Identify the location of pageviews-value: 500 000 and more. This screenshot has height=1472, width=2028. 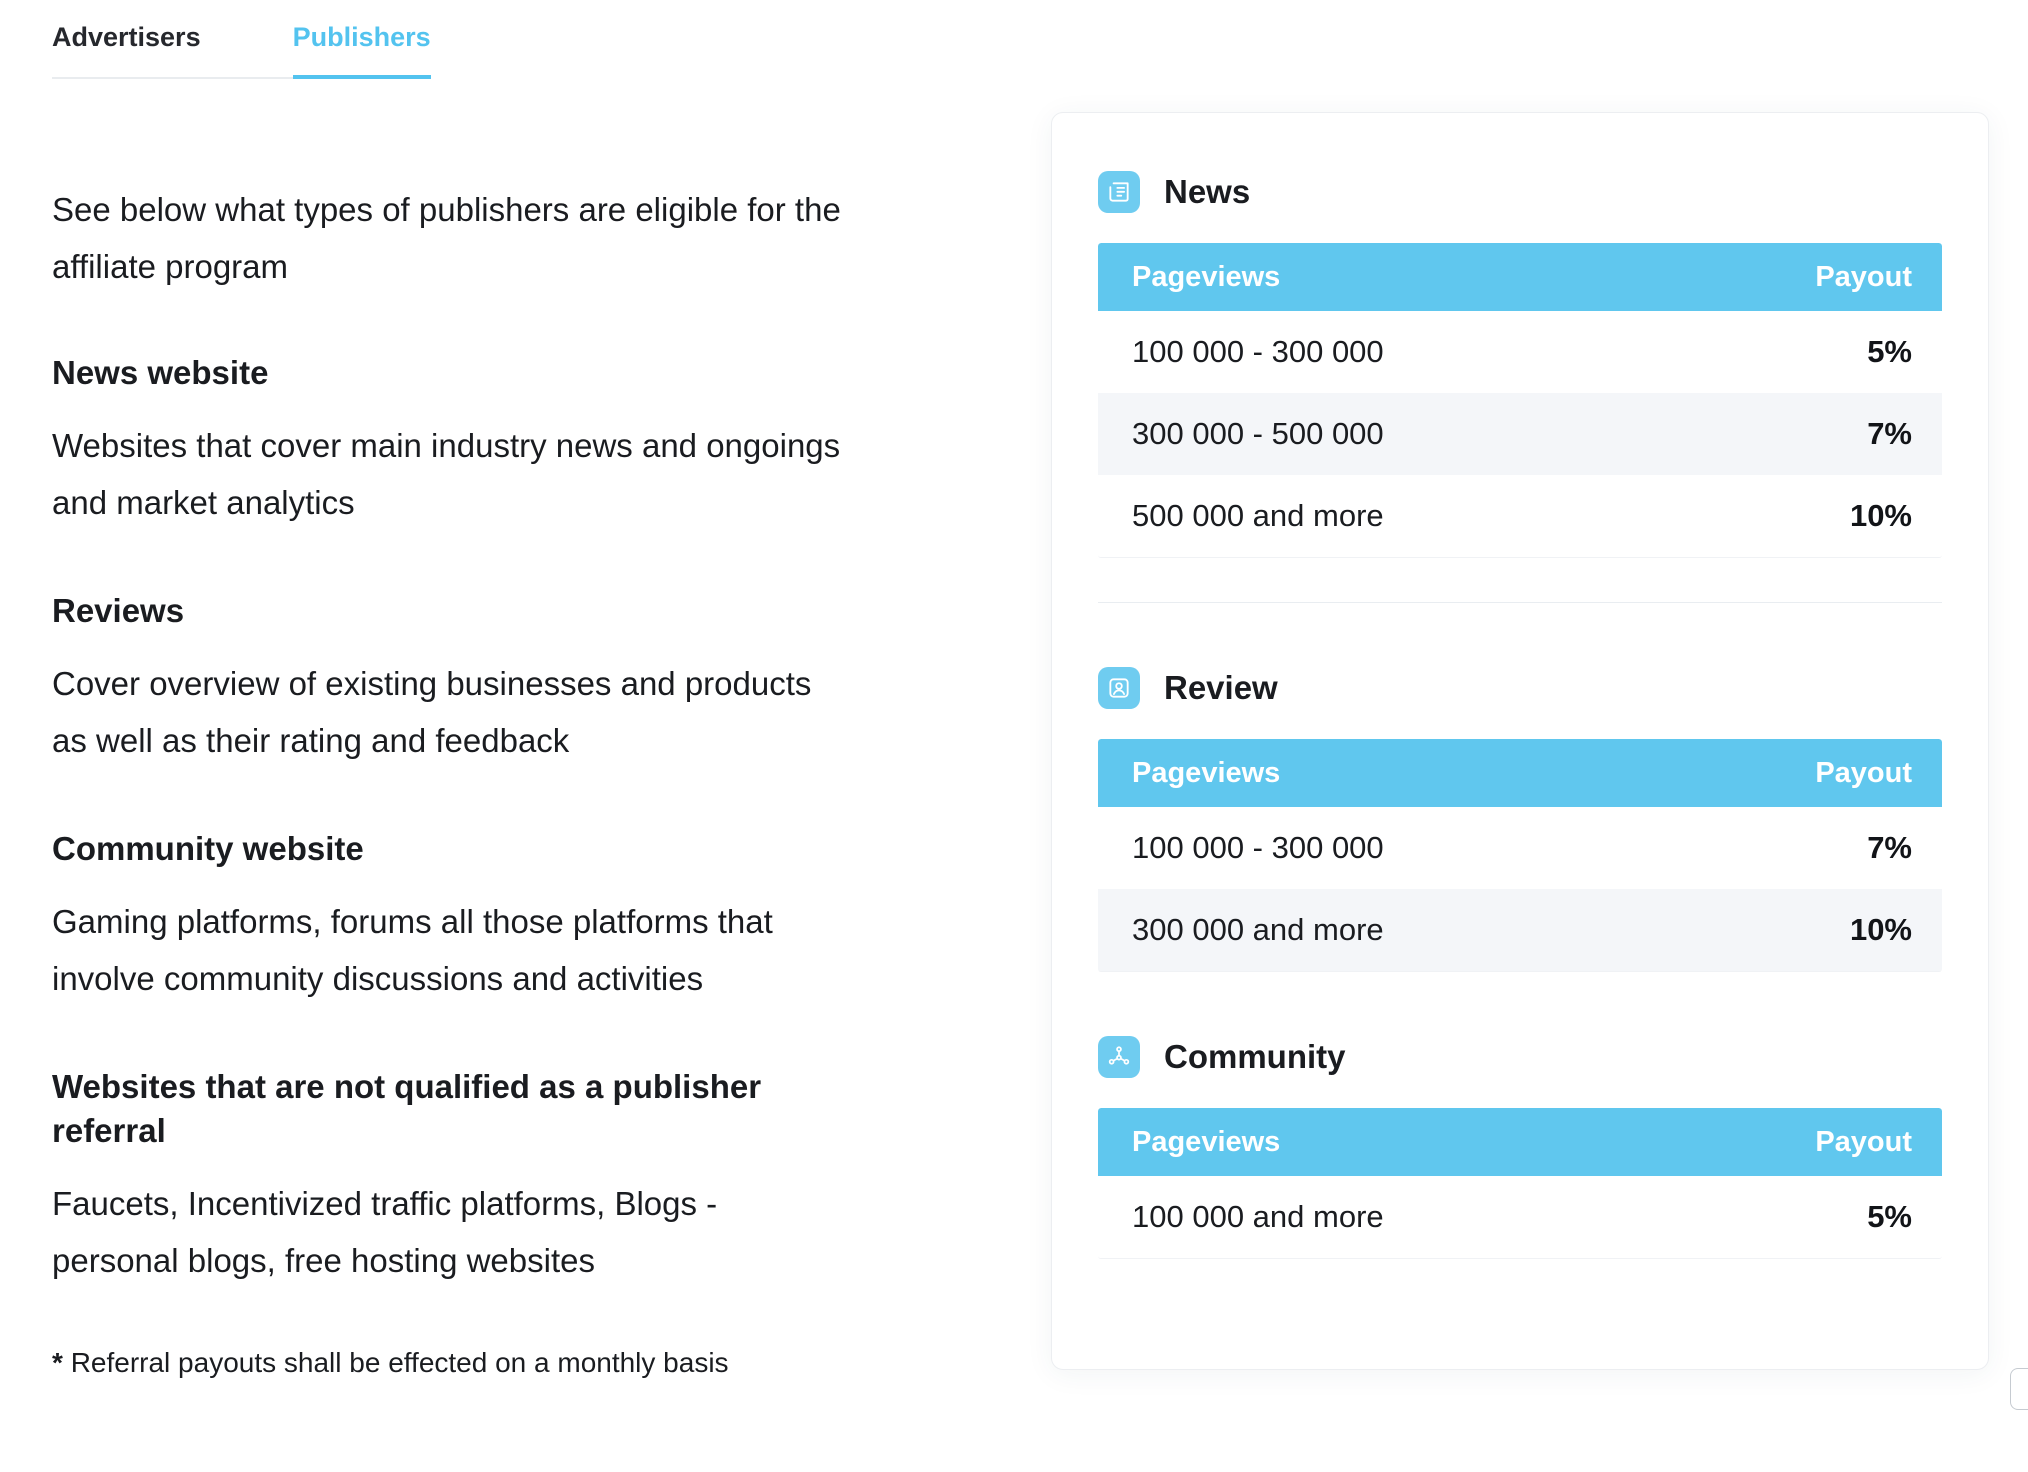
(1258, 515).